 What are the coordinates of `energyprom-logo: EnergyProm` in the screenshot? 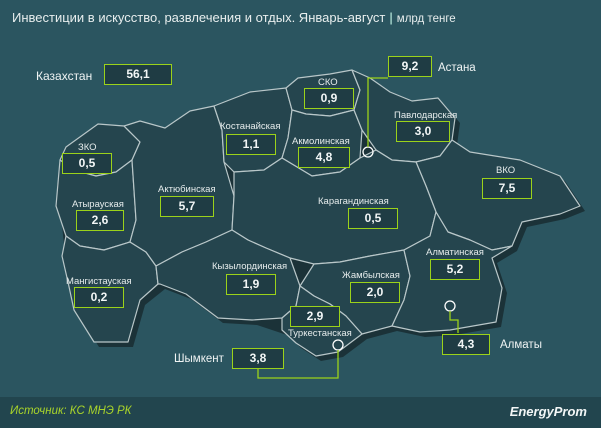 It's located at (548, 411).